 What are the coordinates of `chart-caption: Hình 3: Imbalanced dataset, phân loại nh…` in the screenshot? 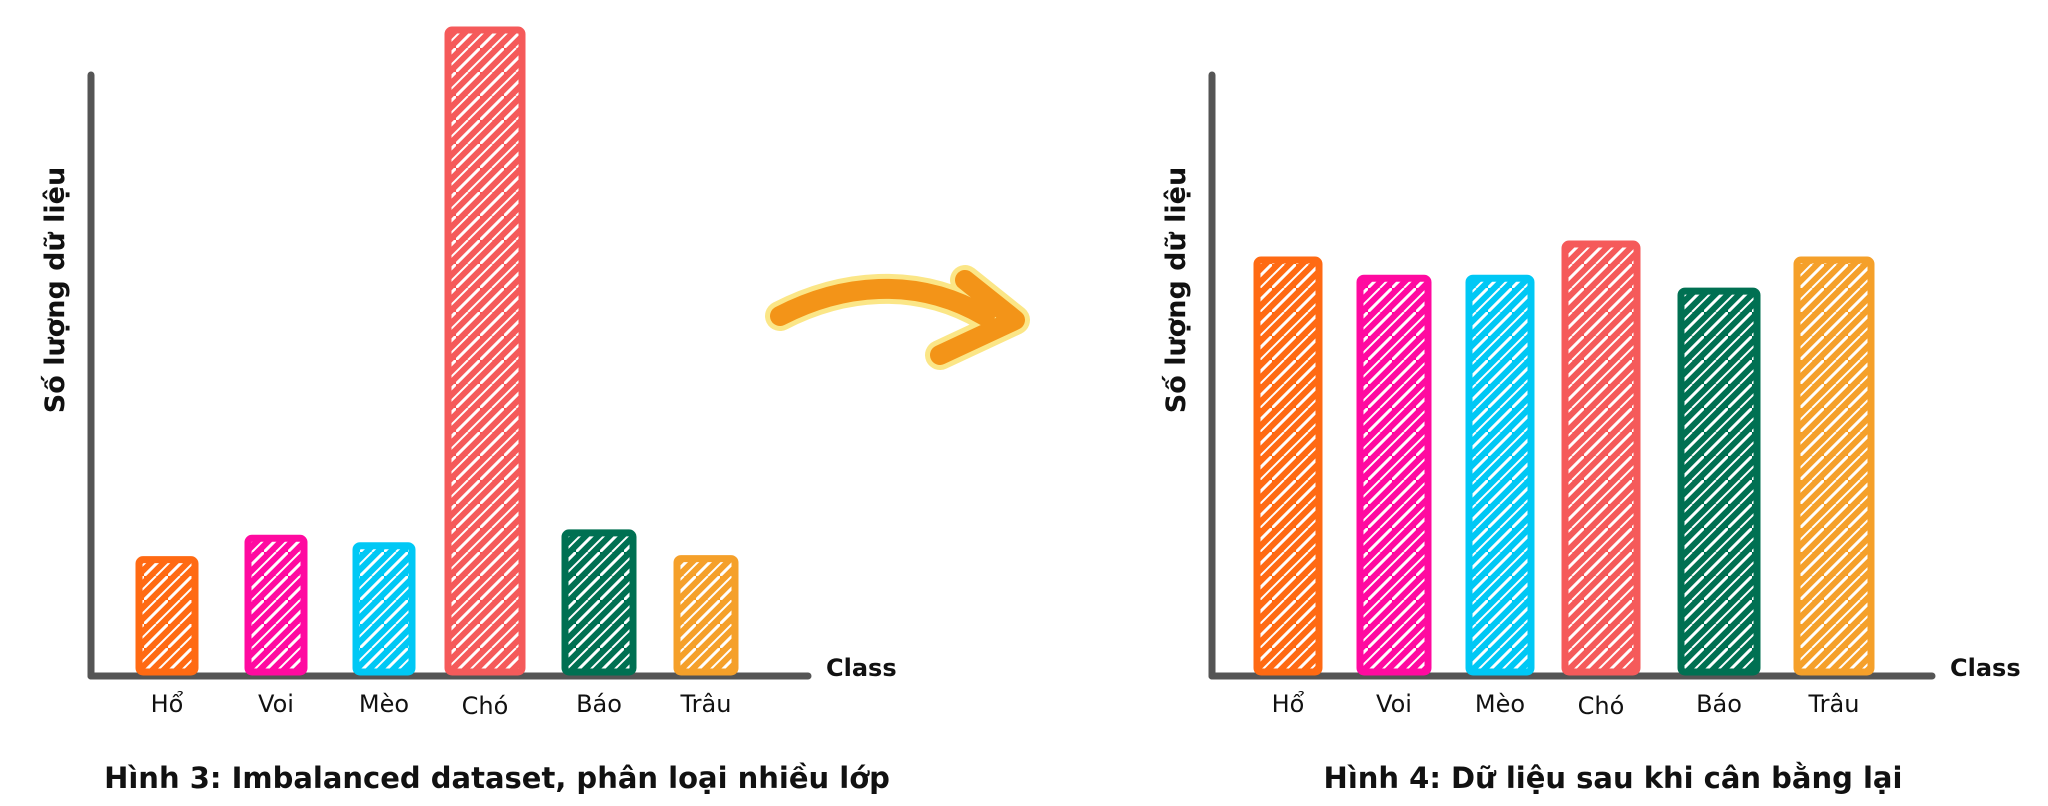 It's located at (497, 778).